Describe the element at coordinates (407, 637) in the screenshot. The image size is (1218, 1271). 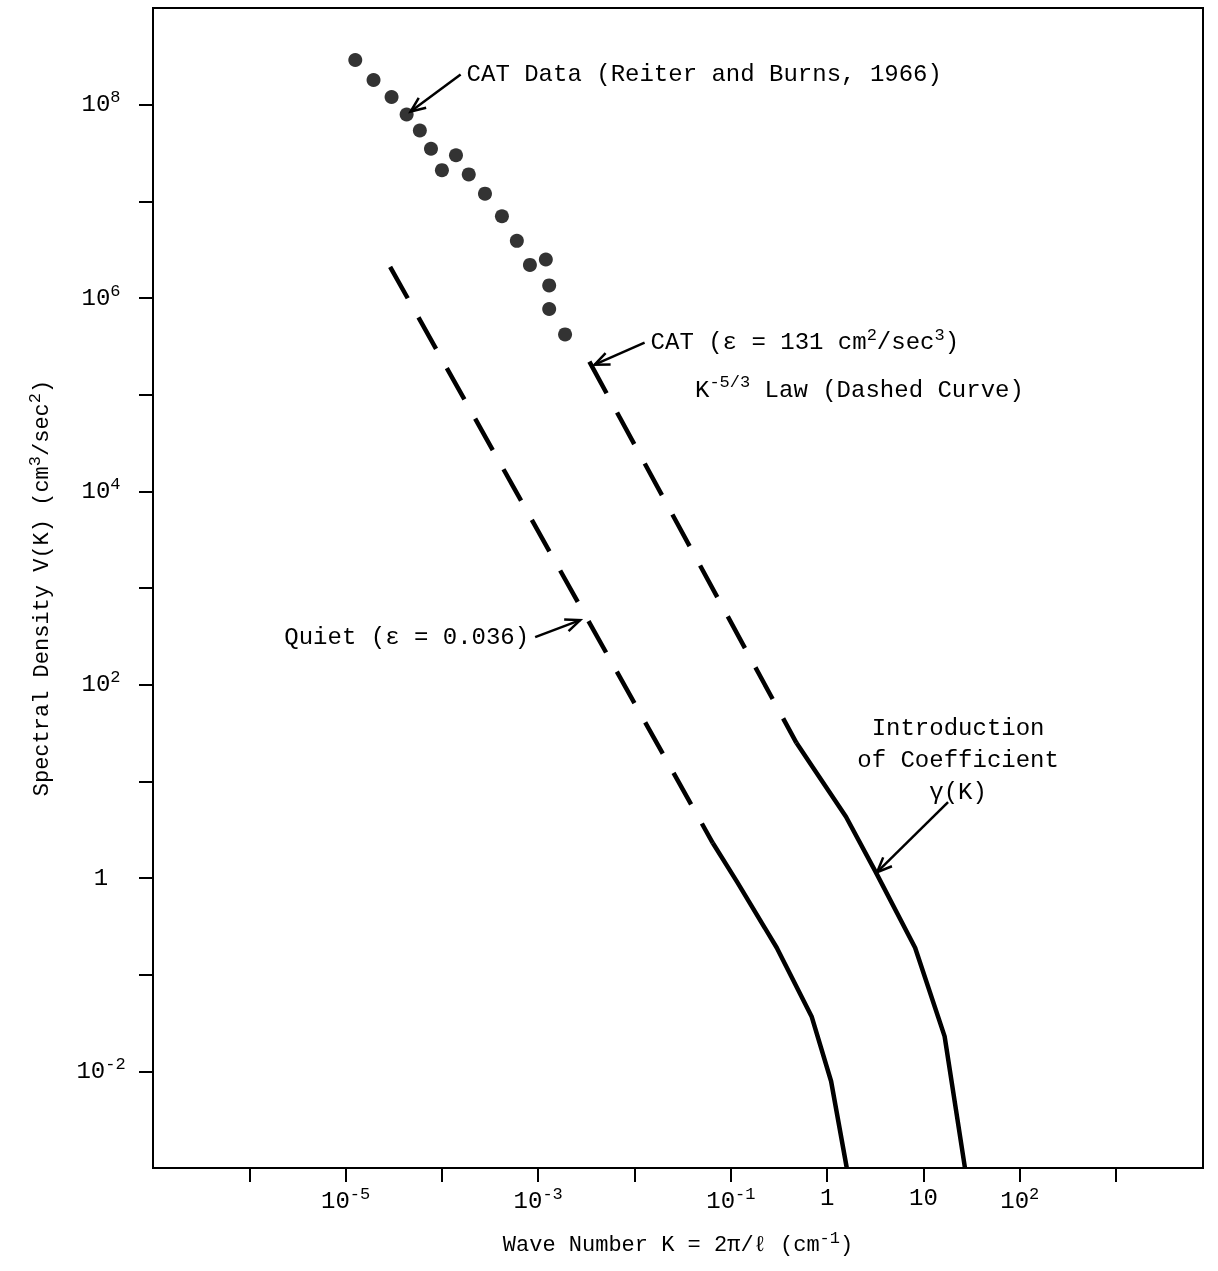
I see `annotation: Quiet (ε = 0.036)` at that location.